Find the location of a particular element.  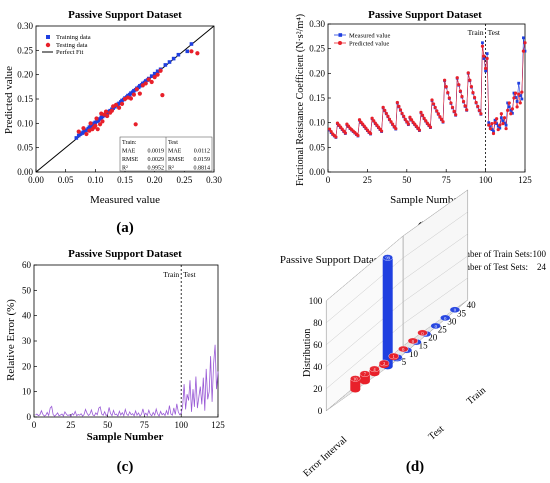

panel-b-divider-test-label: Test is located at coordinates (494, 32).